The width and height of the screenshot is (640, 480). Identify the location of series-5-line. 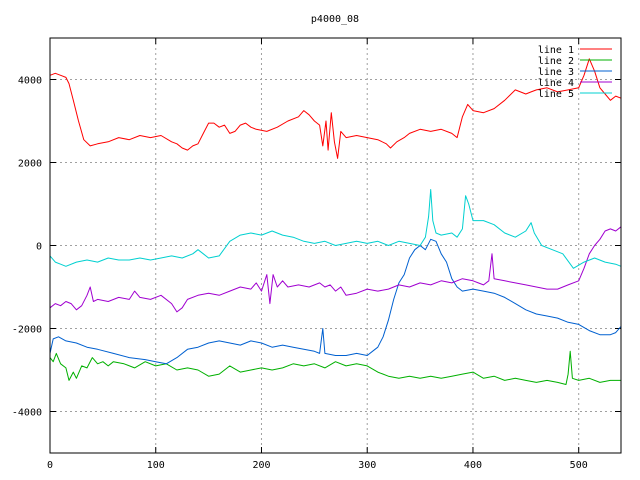
(335, 229).